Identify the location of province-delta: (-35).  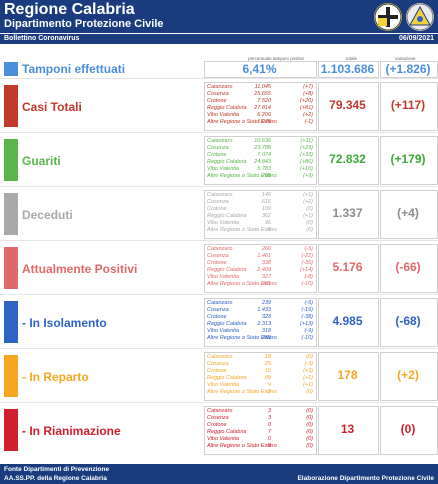
(307, 263).